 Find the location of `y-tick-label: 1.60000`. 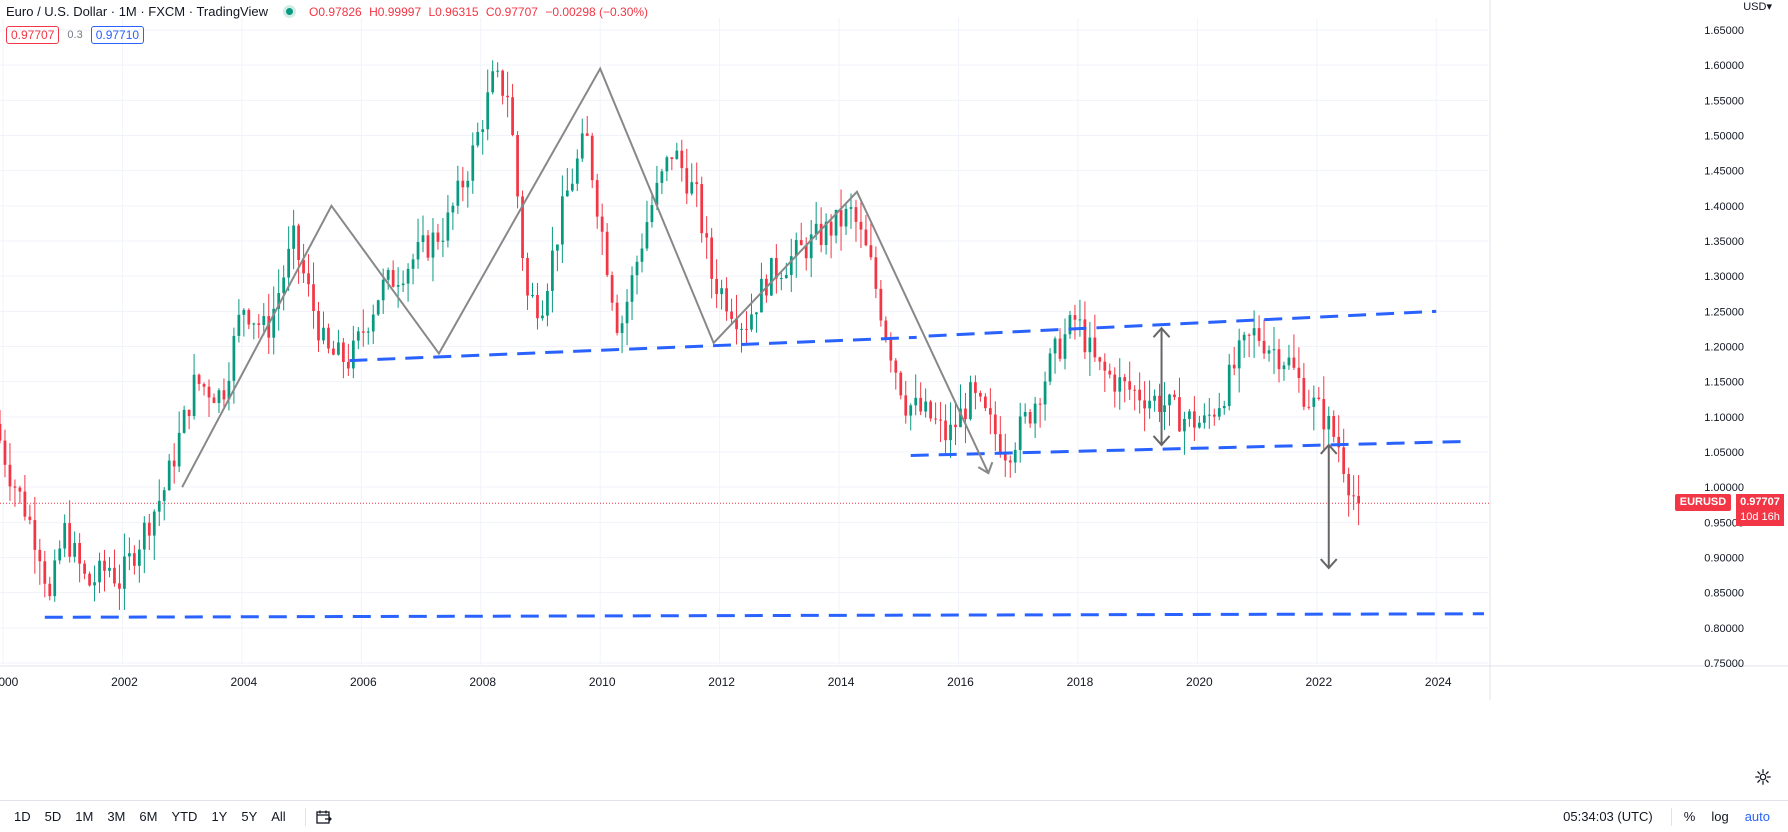

y-tick-label: 1.60000 is located at coordinates (1724, 66).